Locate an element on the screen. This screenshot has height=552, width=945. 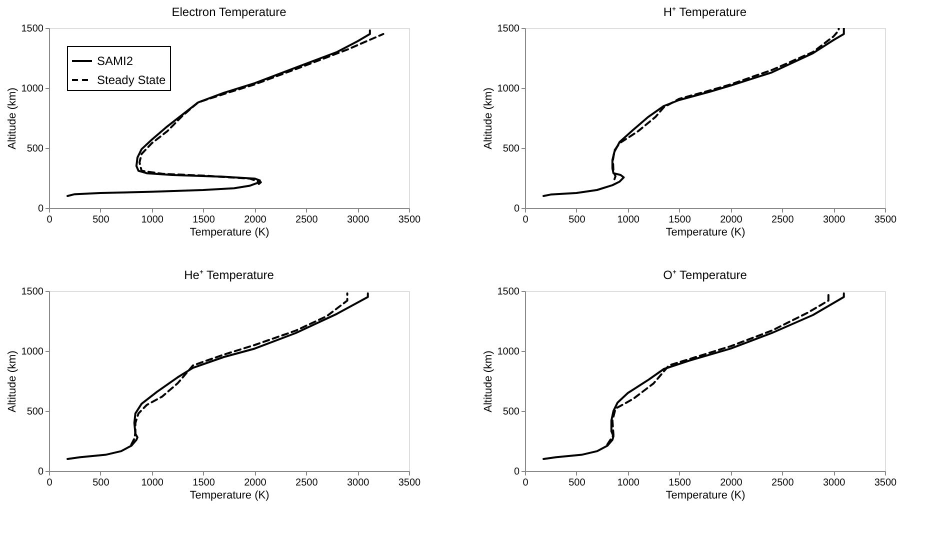
chart-title: O⁺ Temperature is located at coordinates (705, 275).